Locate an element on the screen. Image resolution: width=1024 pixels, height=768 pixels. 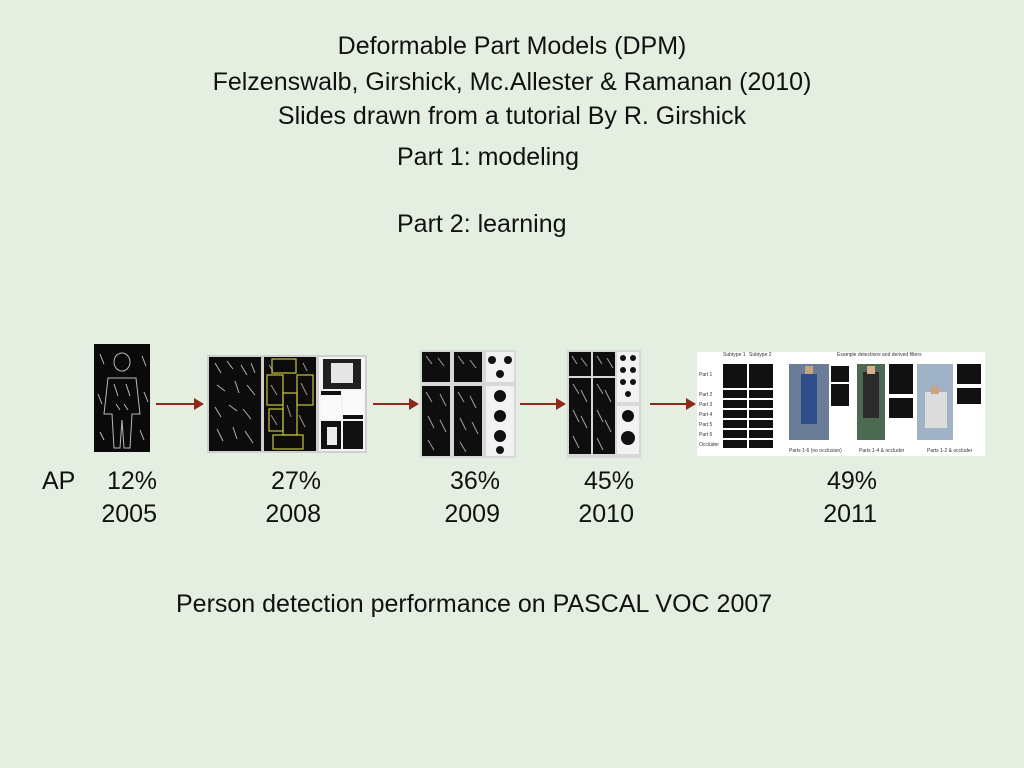
grammar-detections-image is located at coordinates (841, 404).